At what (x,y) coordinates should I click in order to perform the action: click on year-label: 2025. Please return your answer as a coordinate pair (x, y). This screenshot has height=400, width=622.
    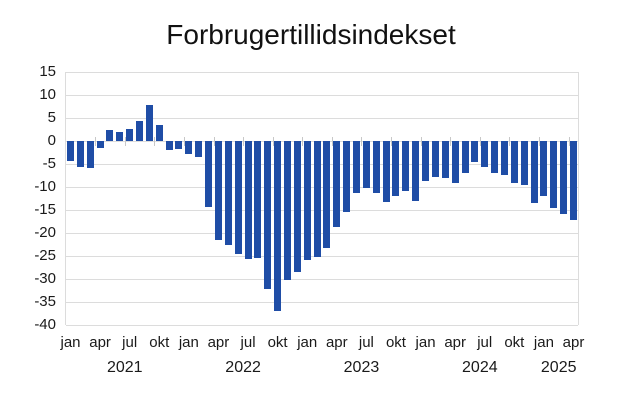
    Looking at the image, I should click on (558, 367).